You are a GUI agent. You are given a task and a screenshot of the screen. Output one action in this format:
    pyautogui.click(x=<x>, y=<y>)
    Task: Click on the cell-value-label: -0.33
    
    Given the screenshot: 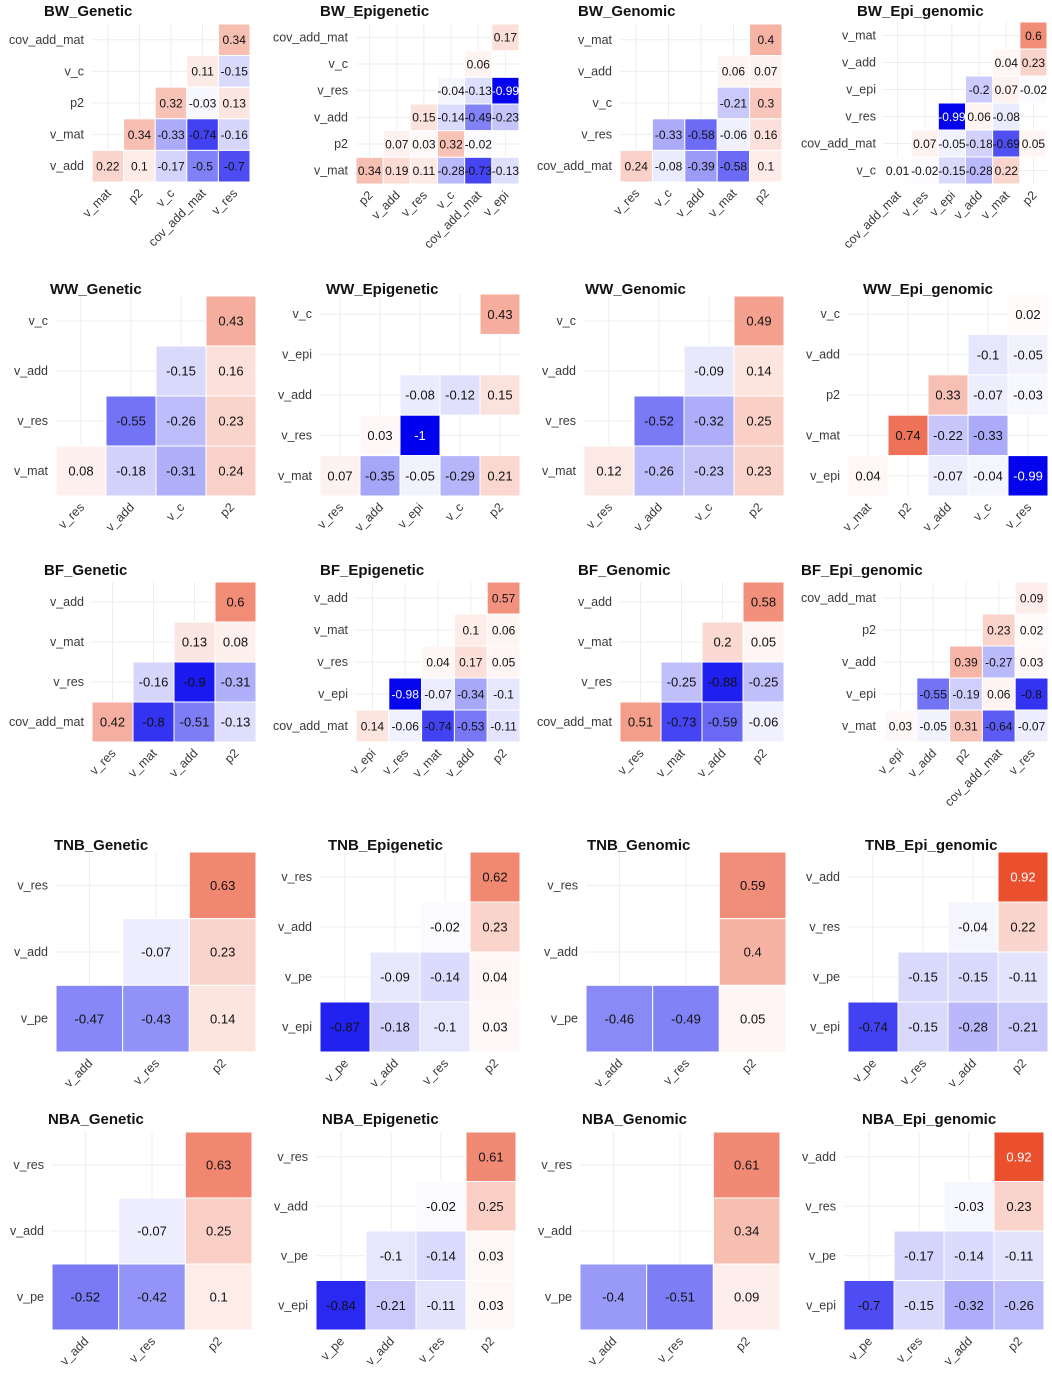 What is the action you would take?
    pyautogui.click(x=669, y=135)
    